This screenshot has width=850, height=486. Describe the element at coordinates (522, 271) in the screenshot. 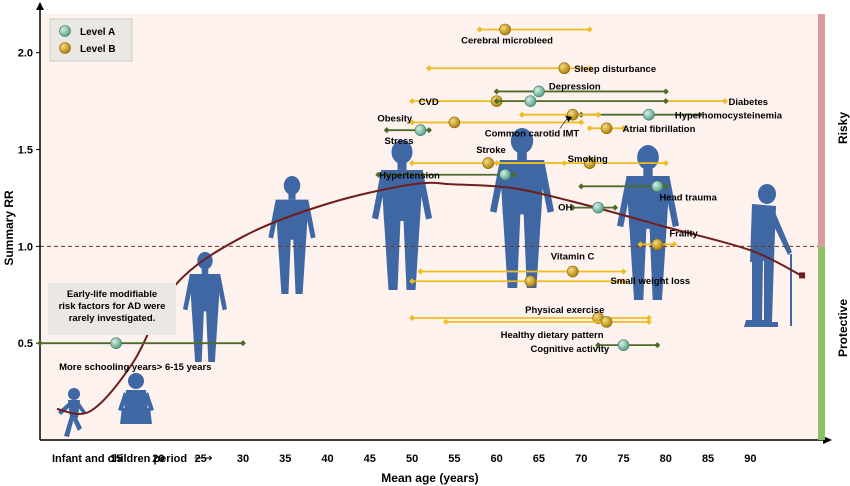

I see `factor-vitamin-c` at that location.